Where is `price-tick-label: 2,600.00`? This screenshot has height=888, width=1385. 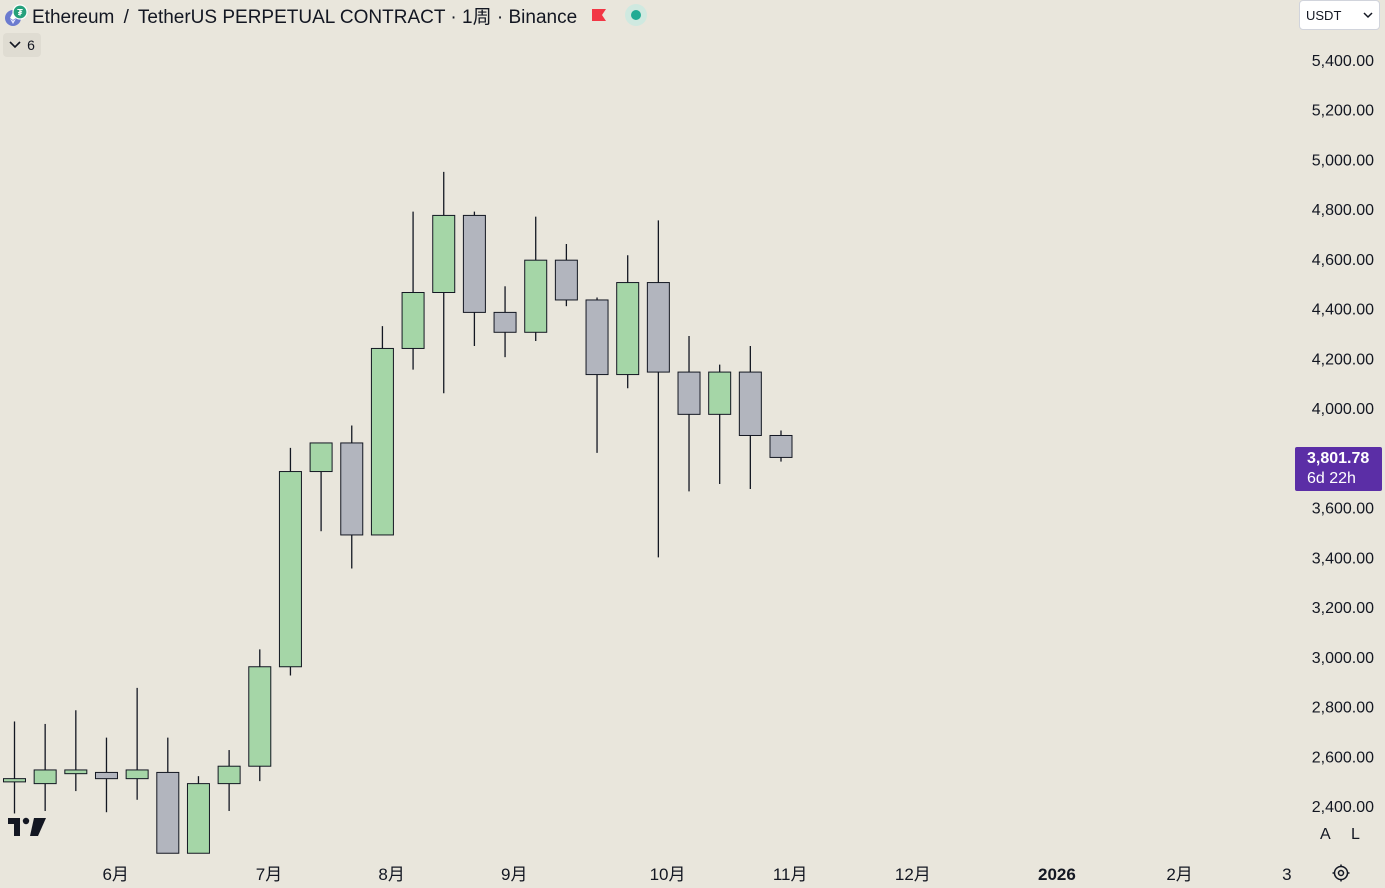
price-tick-label: 2,600.00 is located at coordinates (1343, 757).